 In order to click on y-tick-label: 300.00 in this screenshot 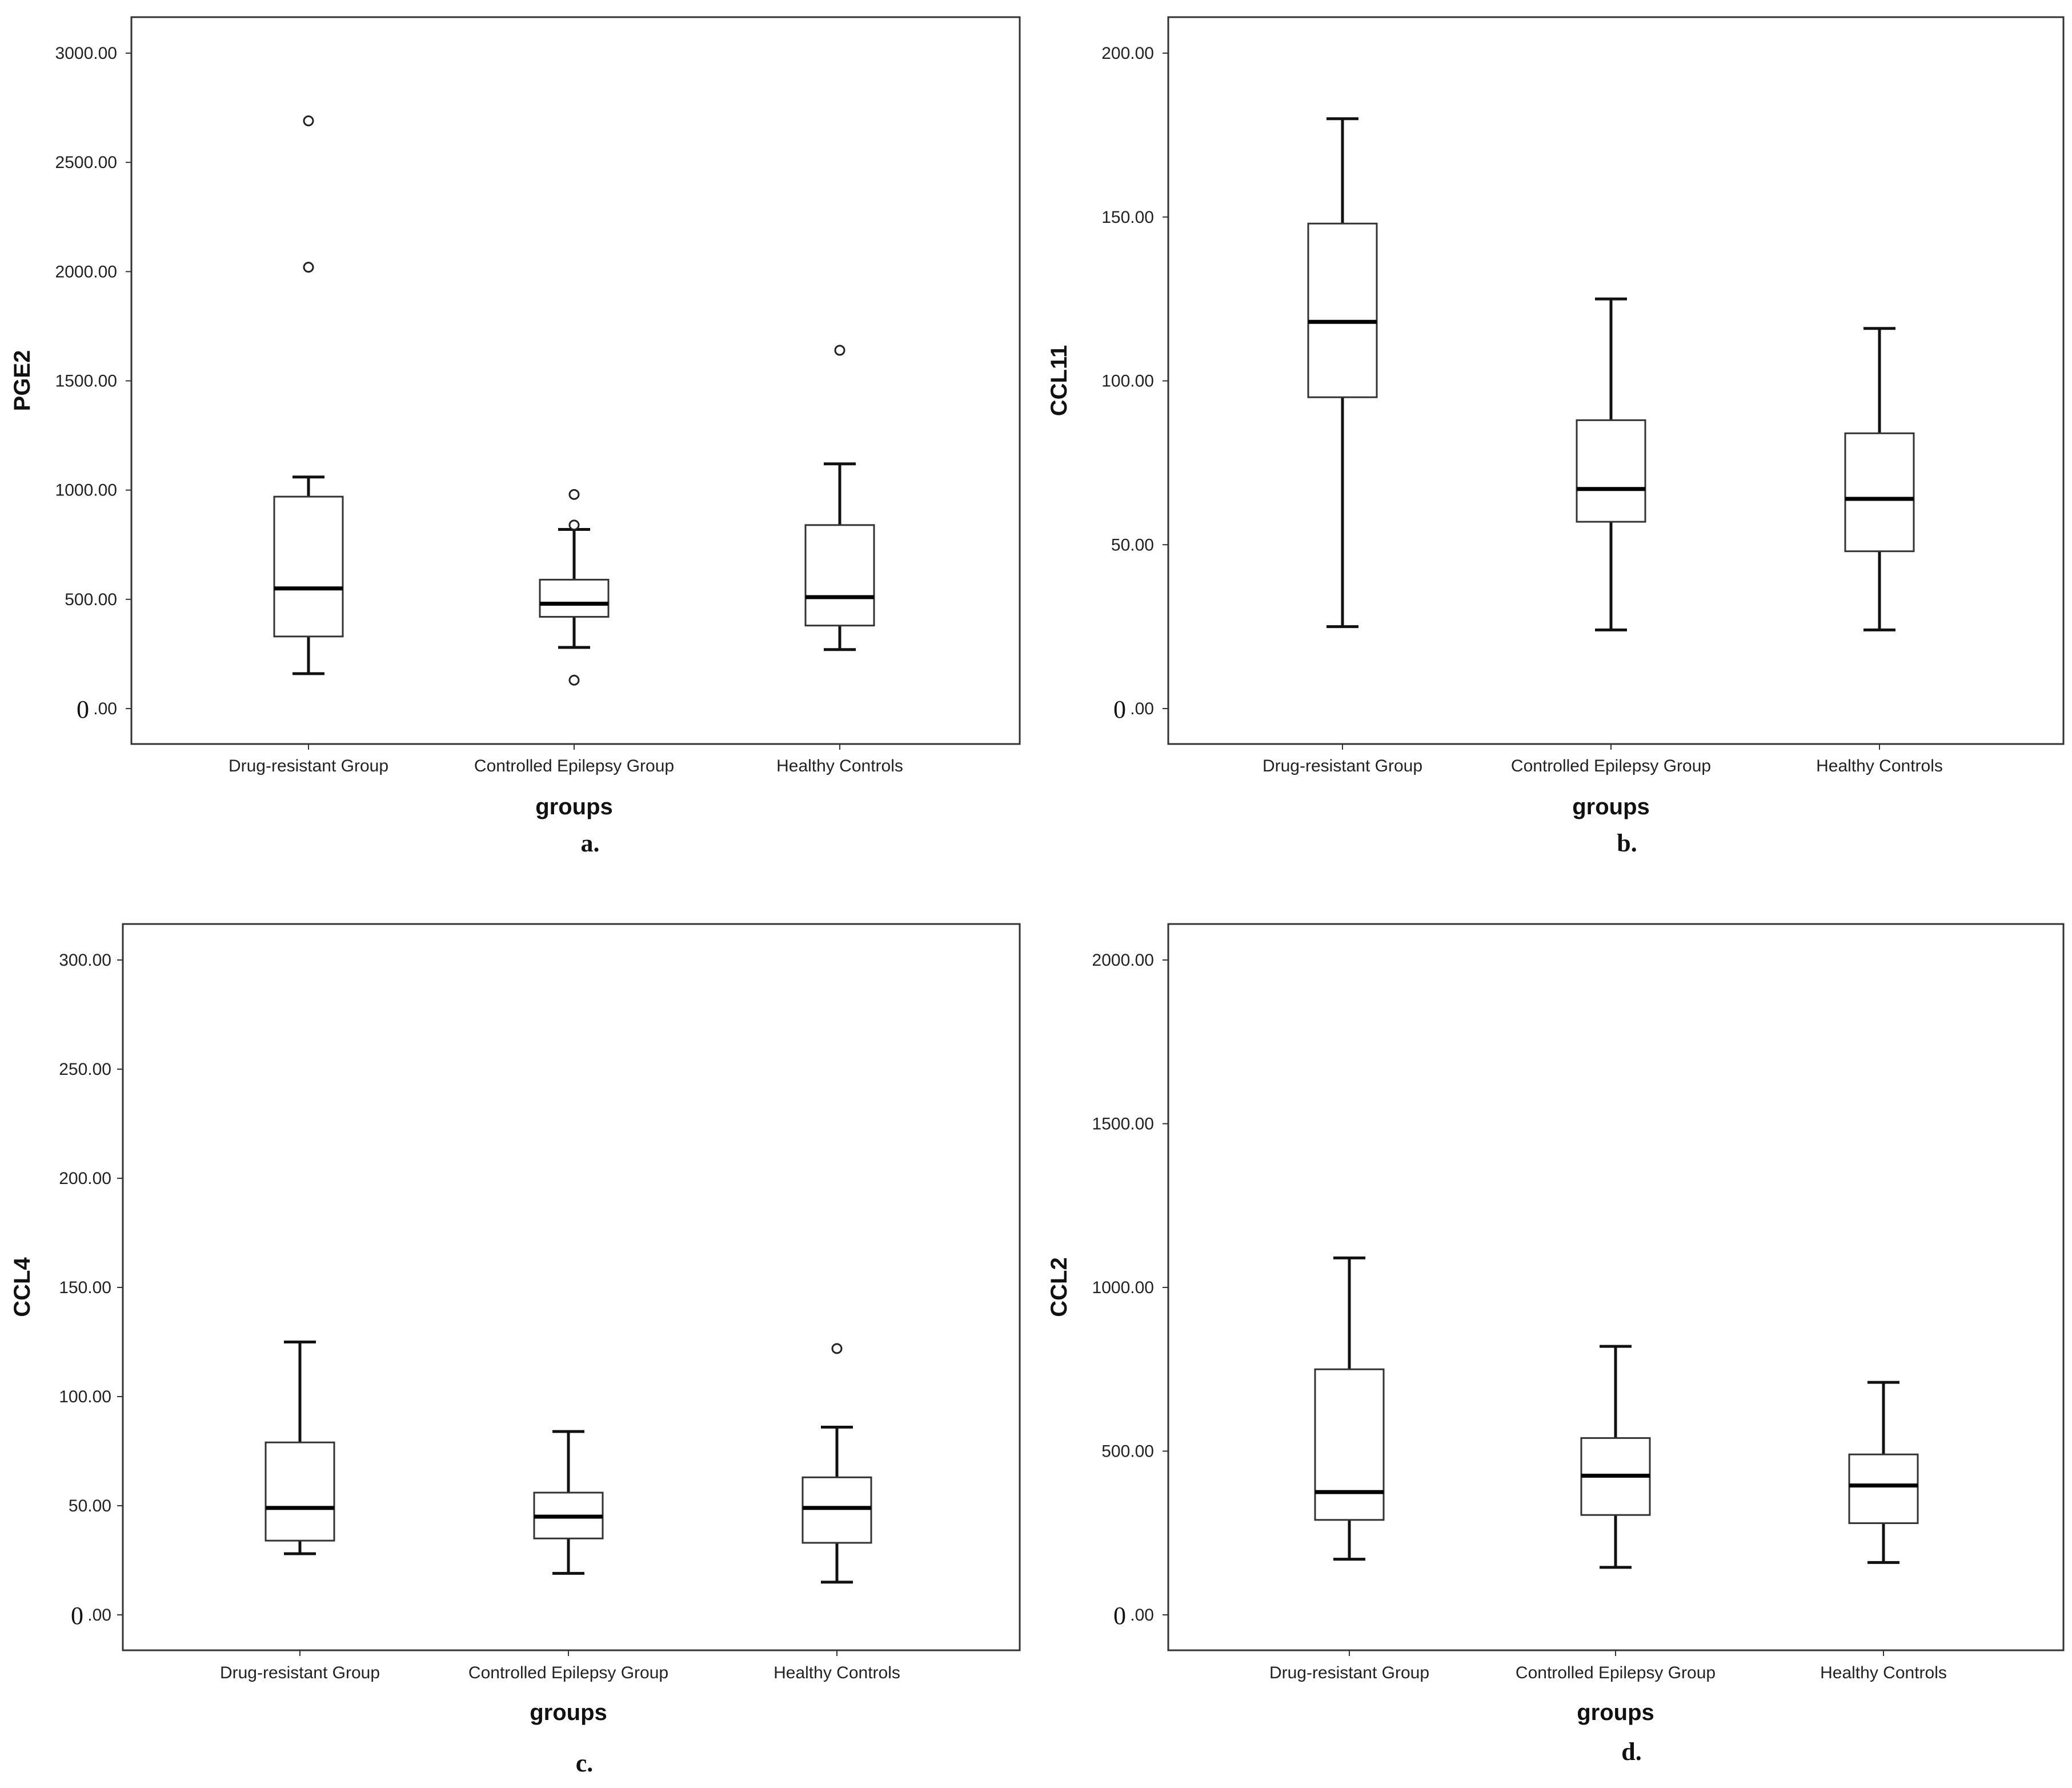, I will do `click(85, 960)`.